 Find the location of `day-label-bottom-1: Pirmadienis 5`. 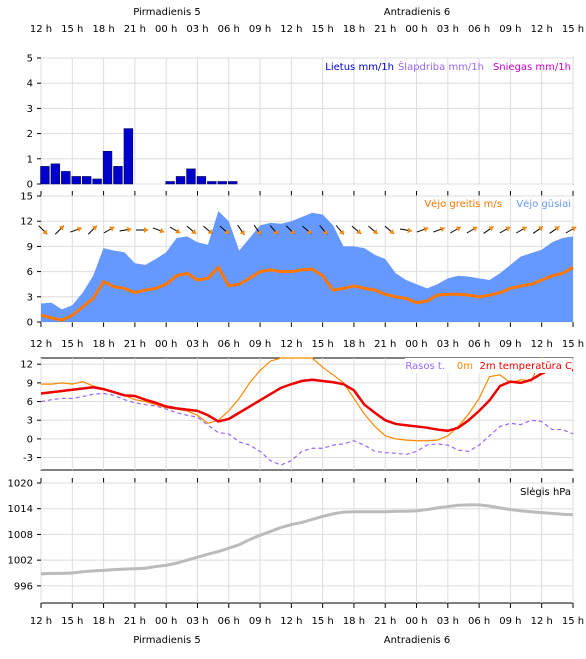

day-label-bottom-1: Pirmadienis 5 is located at coordinates (167, 640).